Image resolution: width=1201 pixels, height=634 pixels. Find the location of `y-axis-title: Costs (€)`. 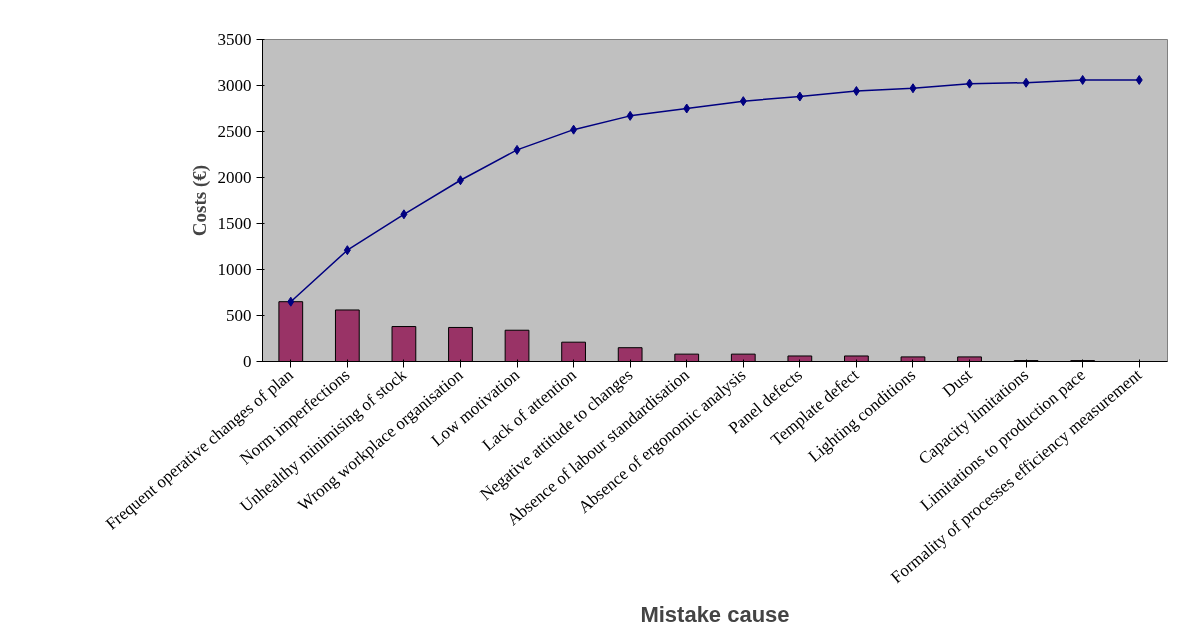

y-axis-title: Costs (€) is located at coordinates (199, 200).